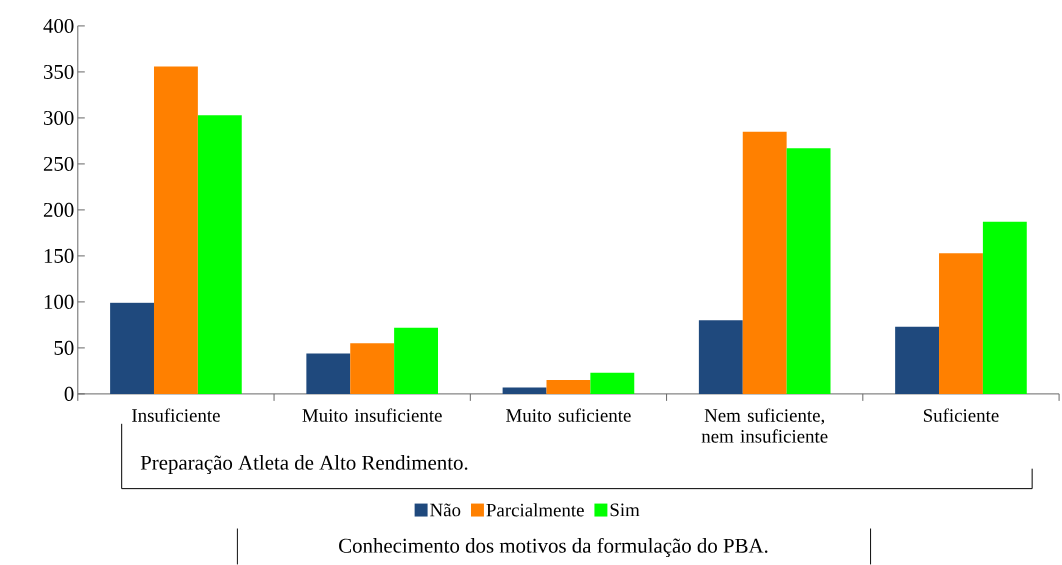  Describe the element at coordinates (58, 25) in the screenshot. I see `y-tick-label: 400` at that location.